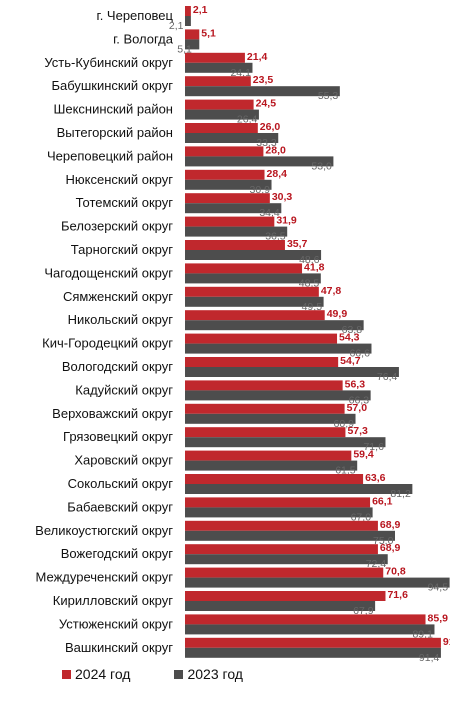 The width and height of the screenshot is (450, 721). Describe the element at coordinates (143, 38) in the screenshot. I see `category-label: г. Вологда` at that location.